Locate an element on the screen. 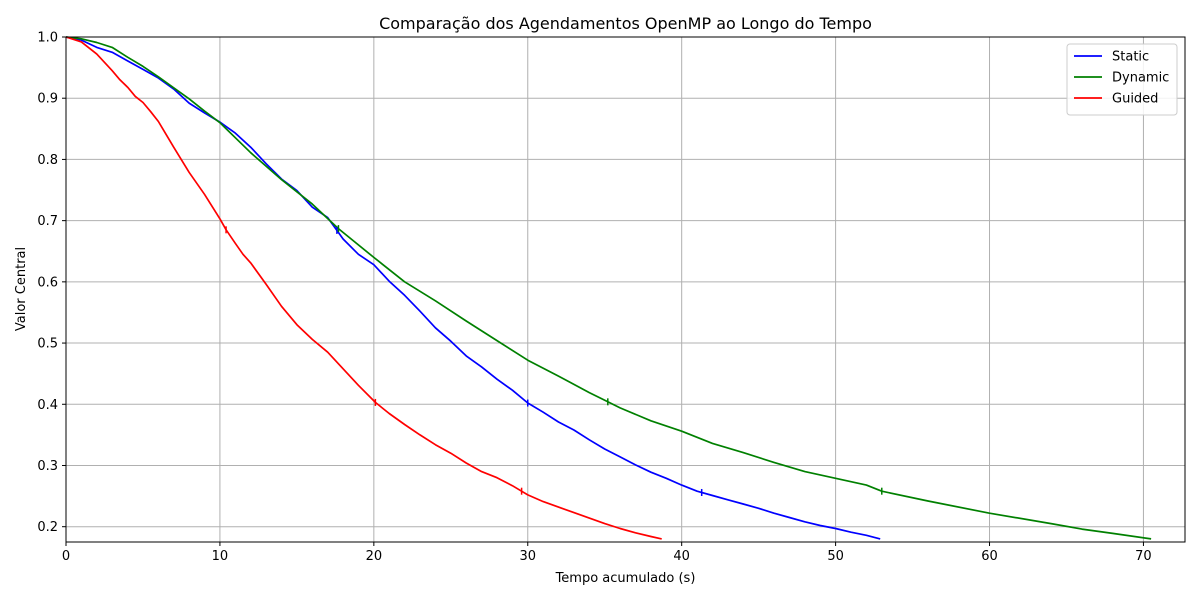 Image resolution: width=1200 pixels, height=600 pixels. legend-label: Dynamic is located at coordinates (1140, 78).